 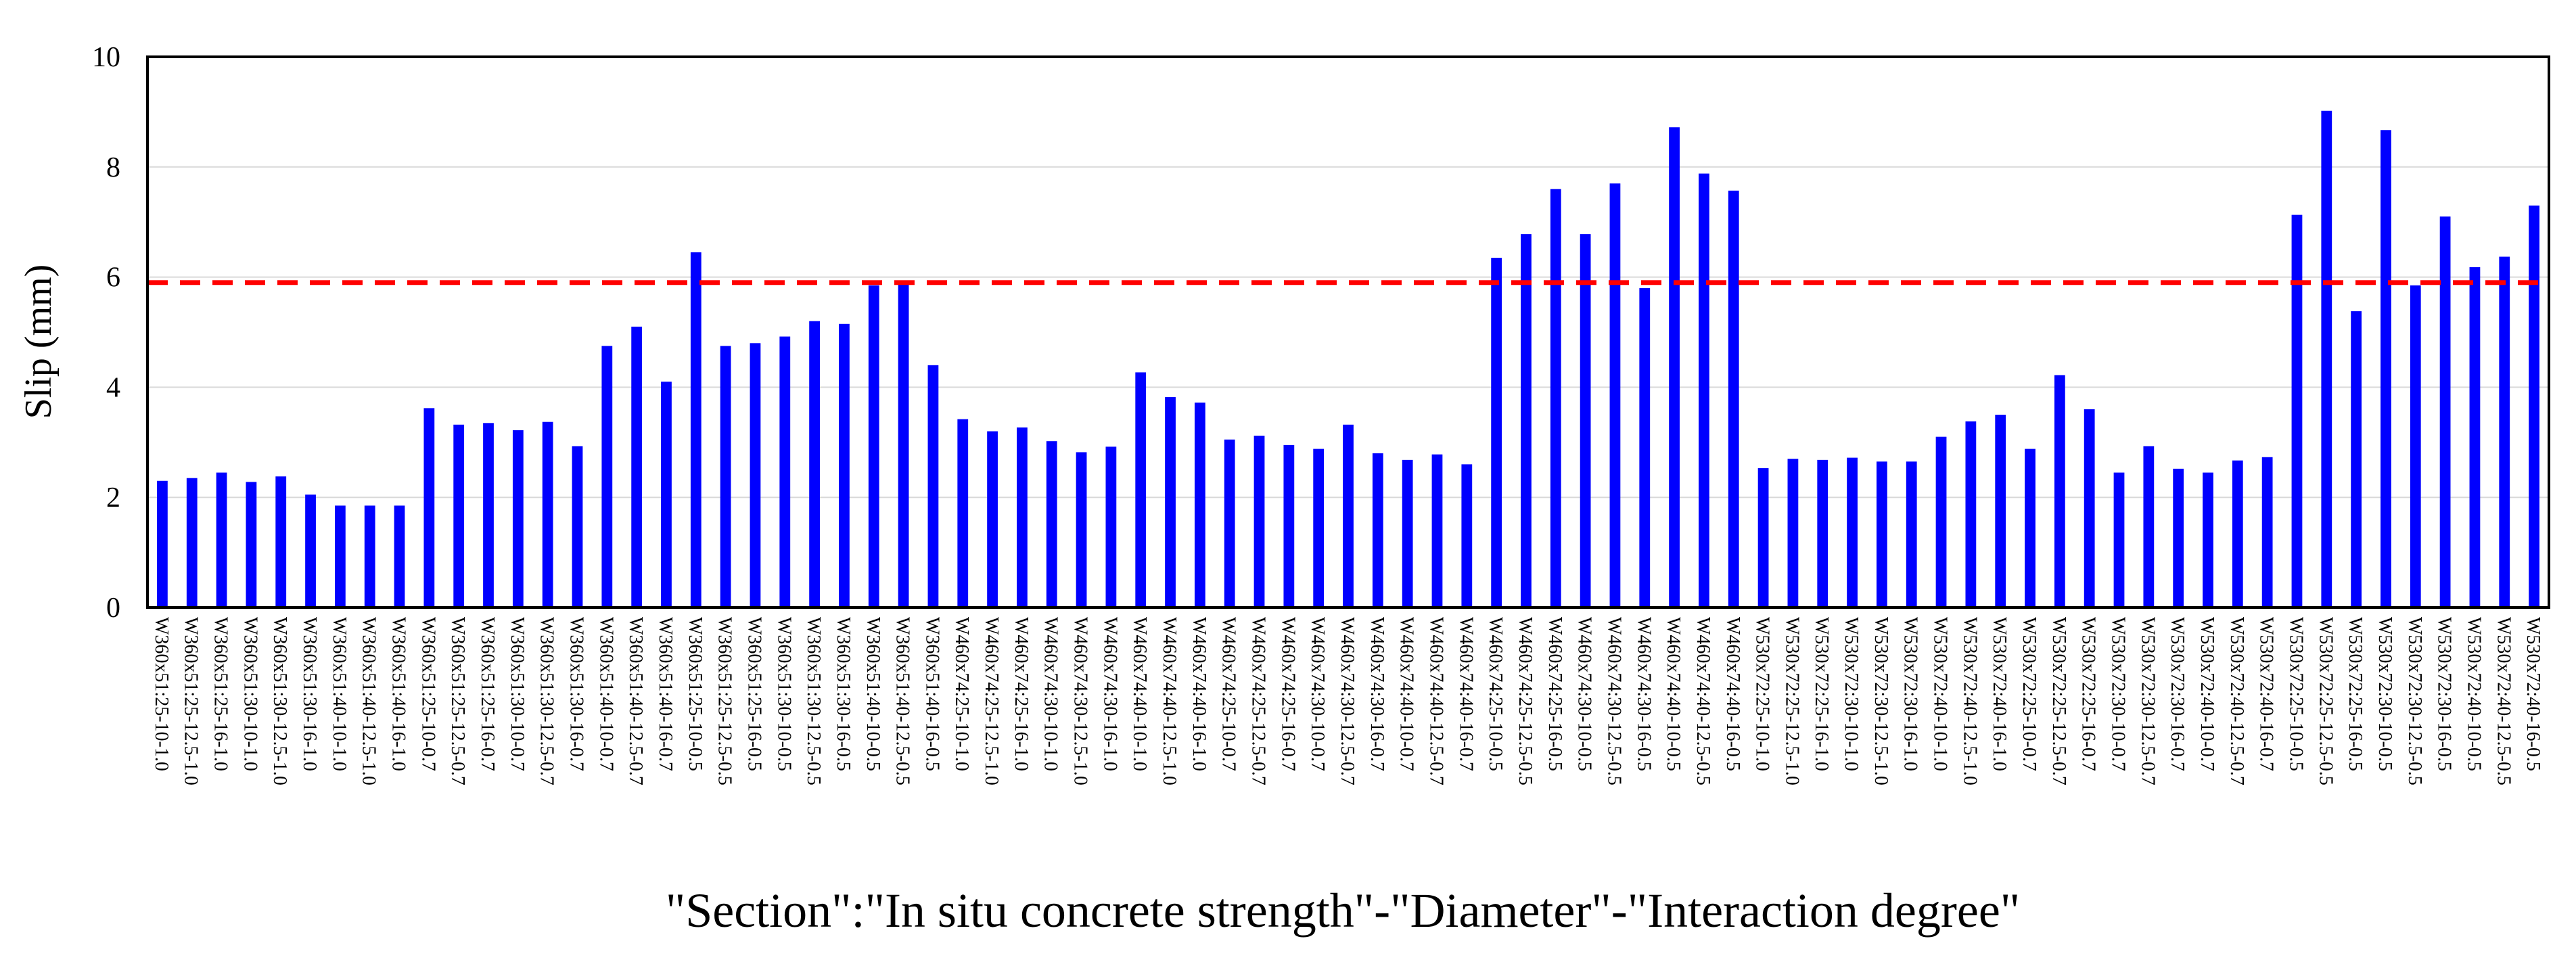 What do you see at coordinates (2533, 694) in the screenshot?
I see `x-category-label: W530x72:40-16-0.5` at bounding box center [2533, 694].